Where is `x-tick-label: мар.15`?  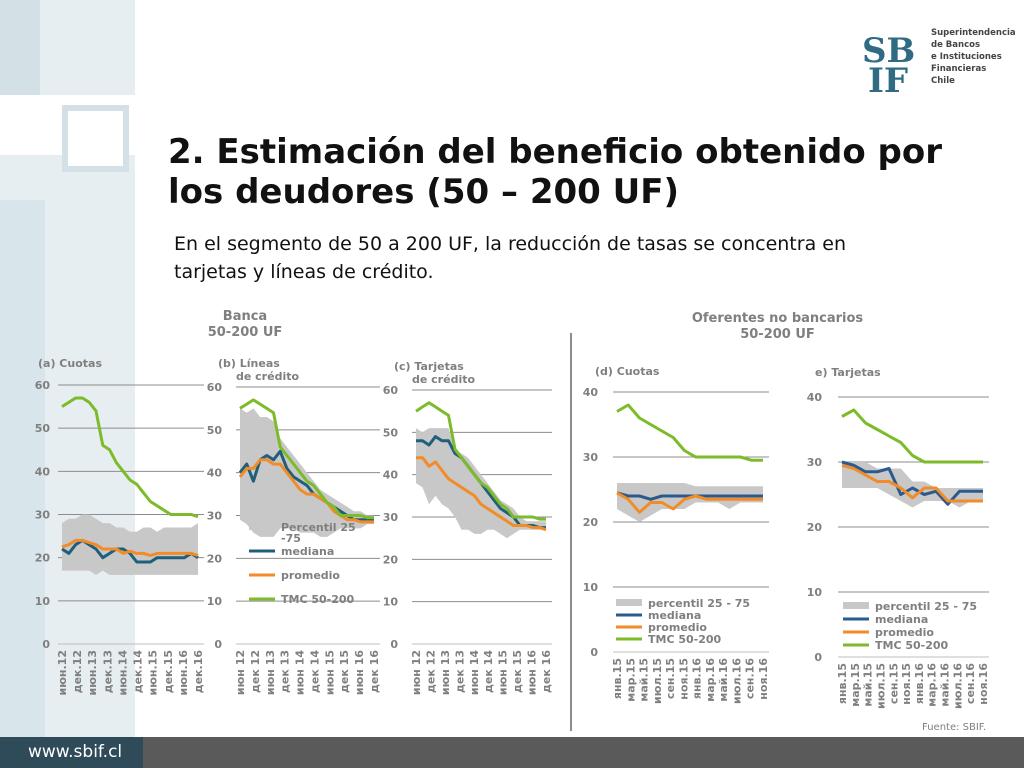
x-tick-label: мар.15 is located at coordinates (855, 685).